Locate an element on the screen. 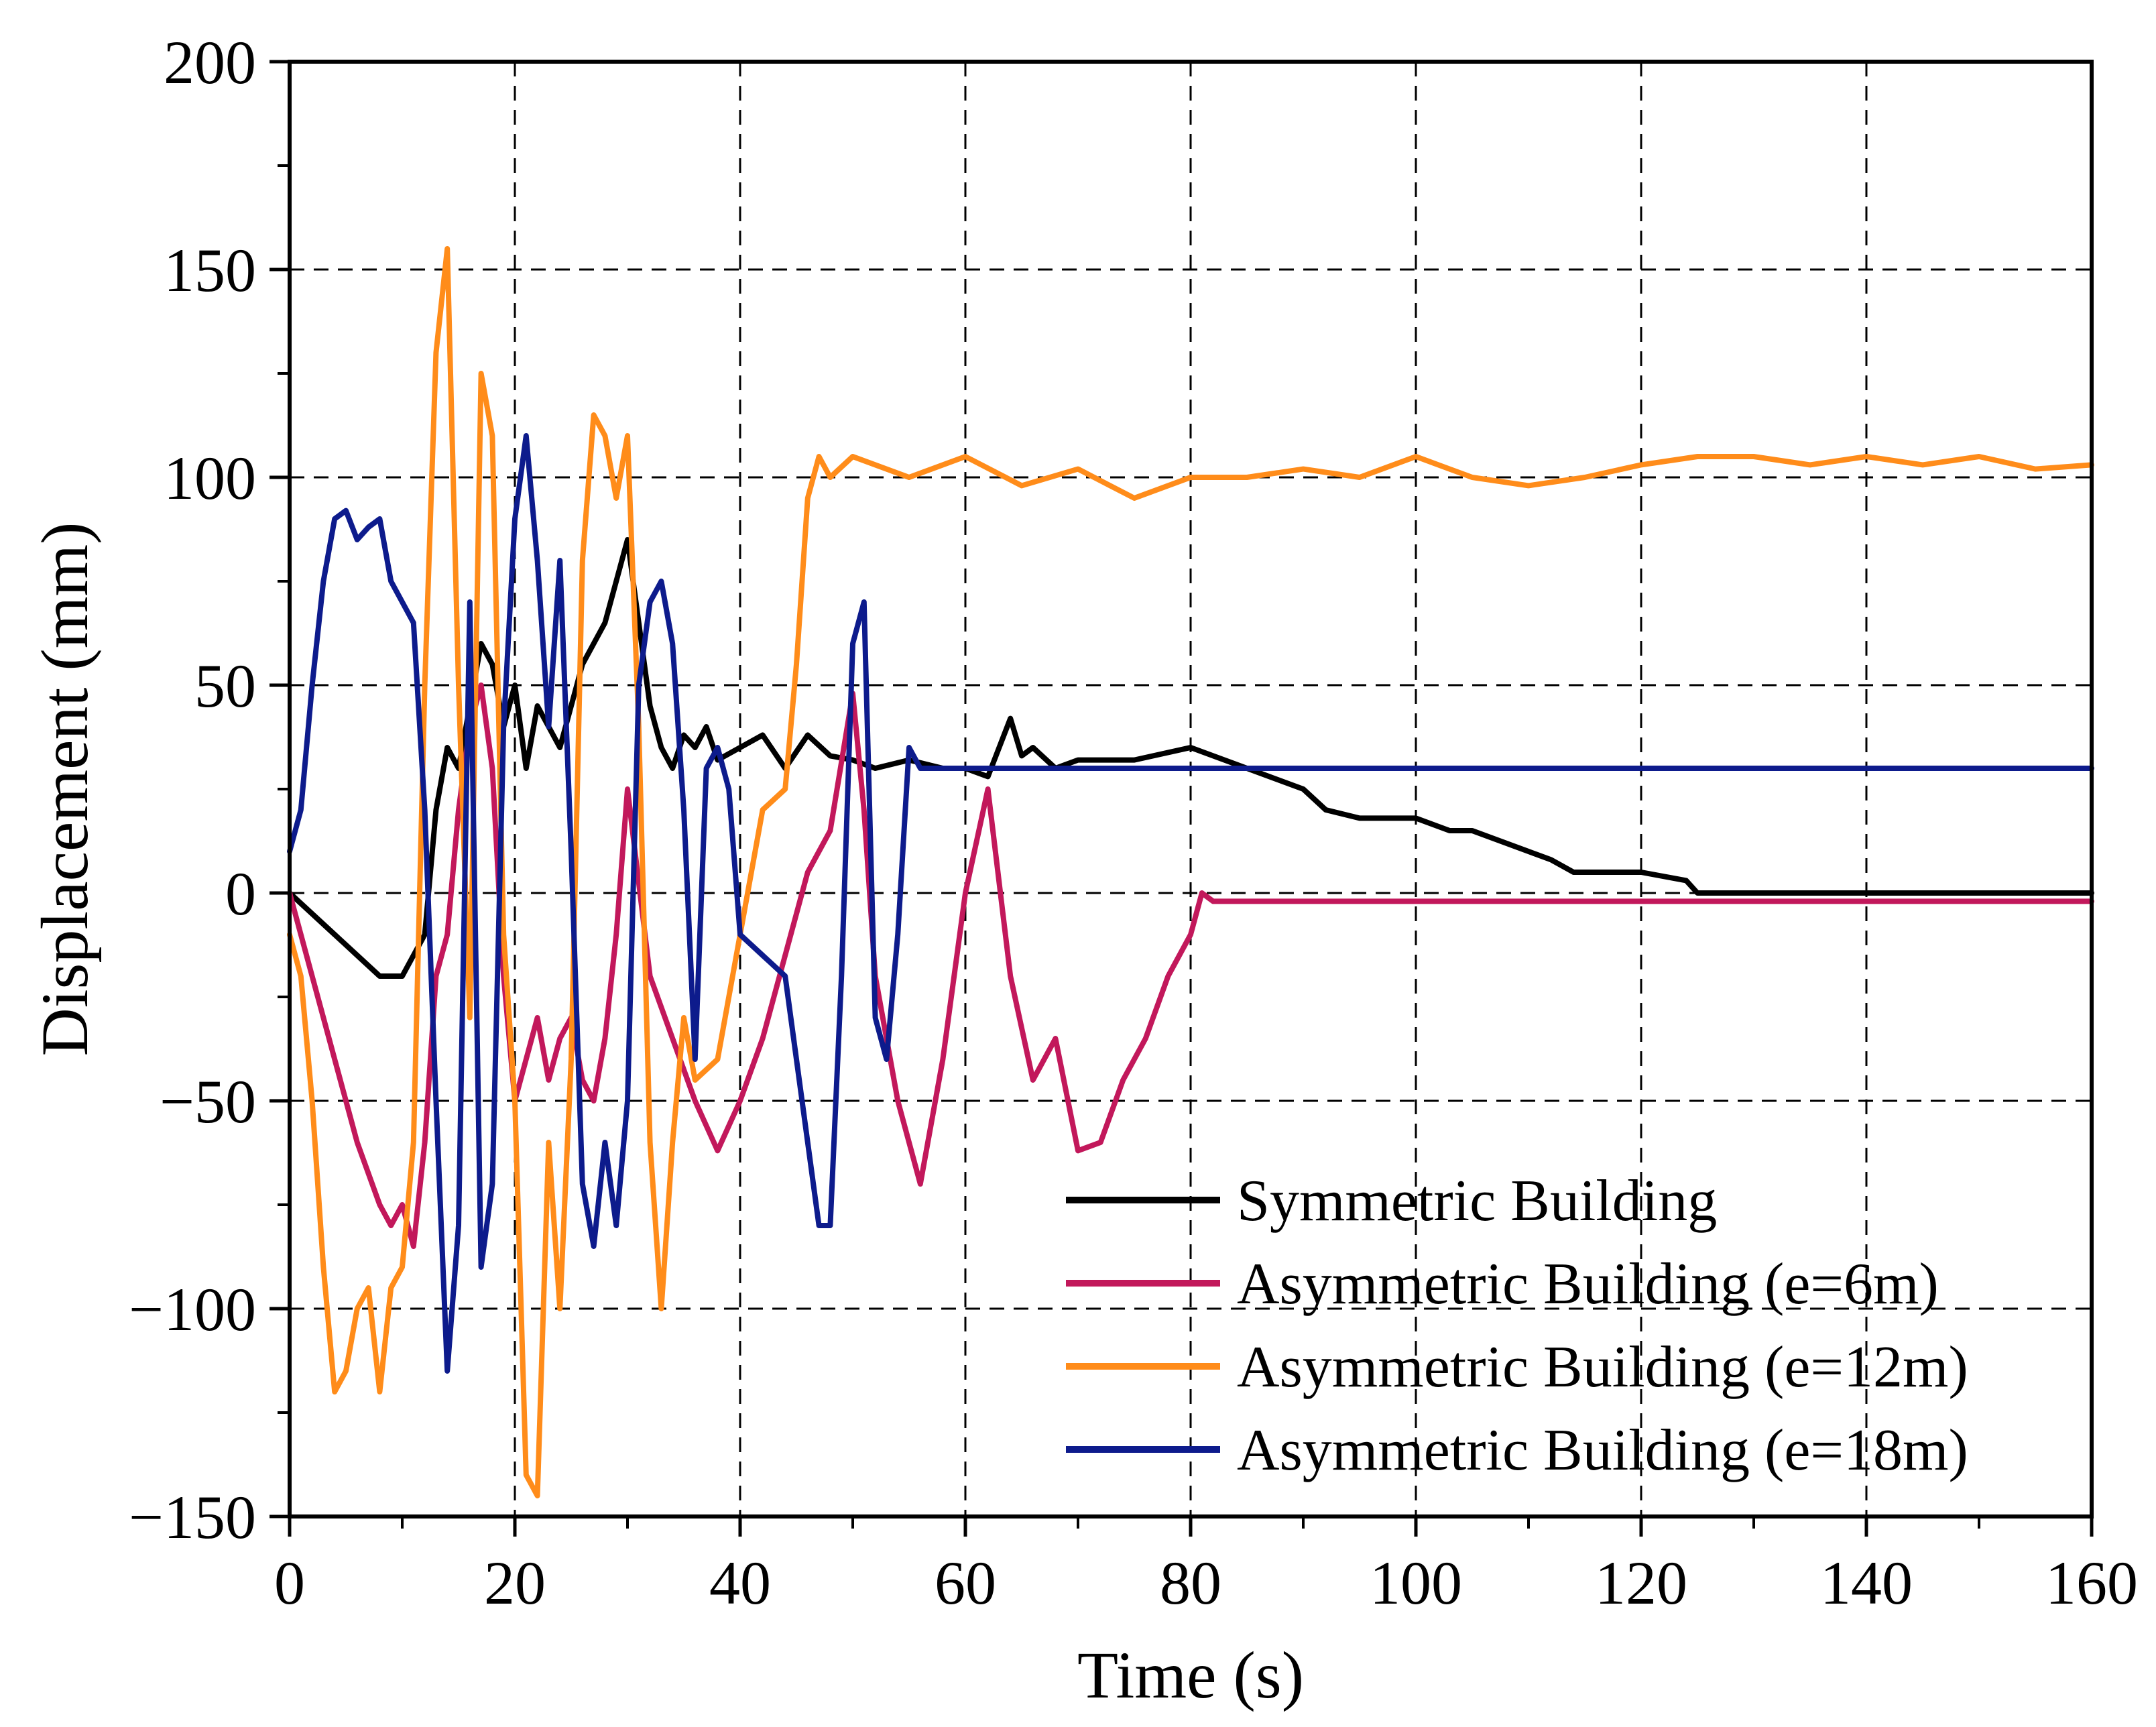 This screenshot has width=2156, height=1727. y-tick-label: −50 is located at coordinates (208, 1102).